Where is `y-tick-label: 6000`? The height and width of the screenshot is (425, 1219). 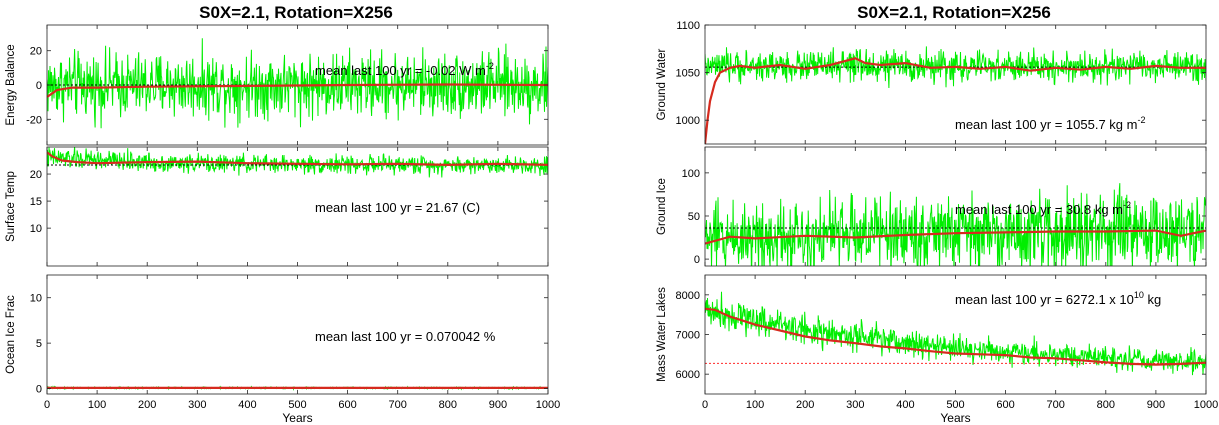
y-tick-label: 6000 is located at coordinates (688, 375).